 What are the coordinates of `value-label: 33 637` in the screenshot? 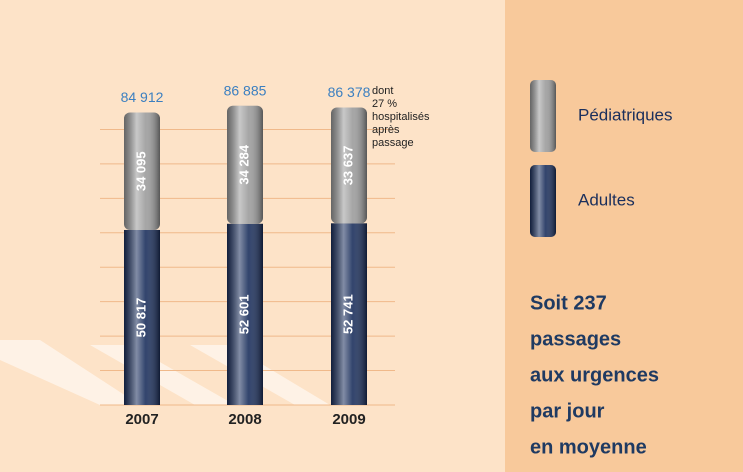 It's located at (347, 166).